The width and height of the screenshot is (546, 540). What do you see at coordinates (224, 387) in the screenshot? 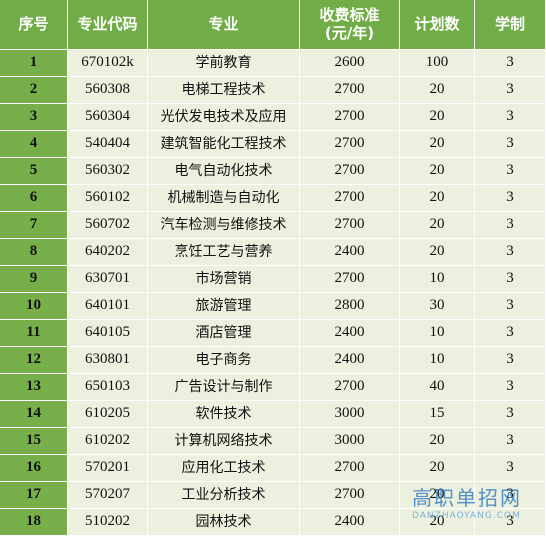
I see `table-cell: 广告设计与制作` at bounding box center [224, 387].